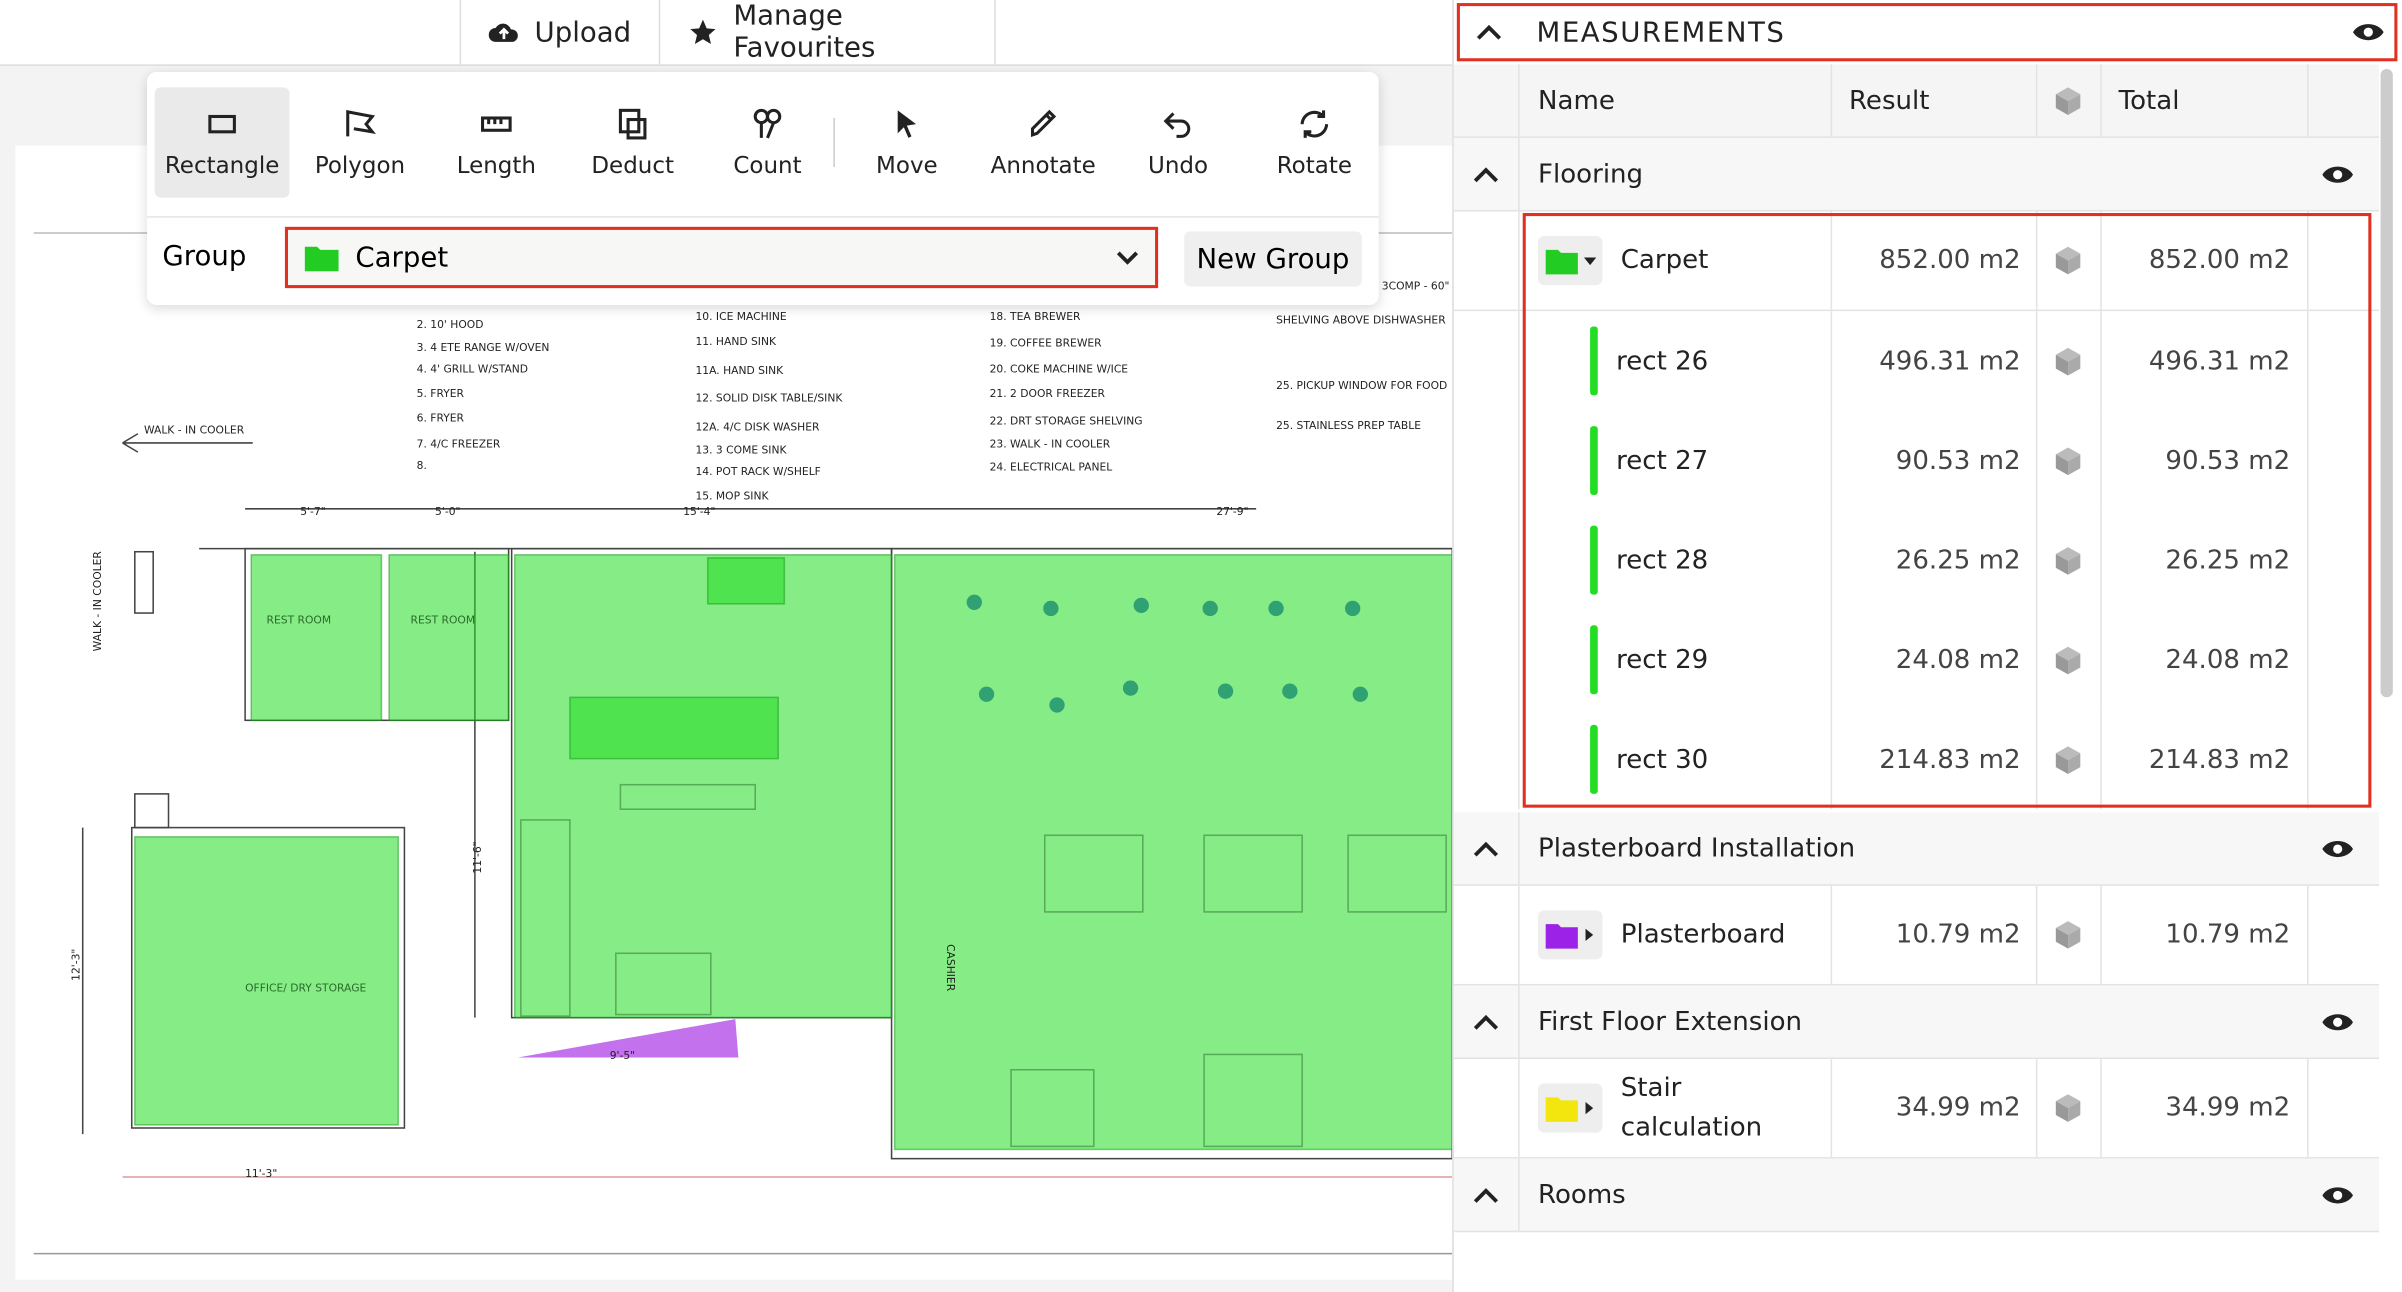 The height and width of the screenshot is (1292, 2402). Describe the element at coordinates (2219, 260) in the screenshot. I see `item-total: 852.00 m2` at that location.